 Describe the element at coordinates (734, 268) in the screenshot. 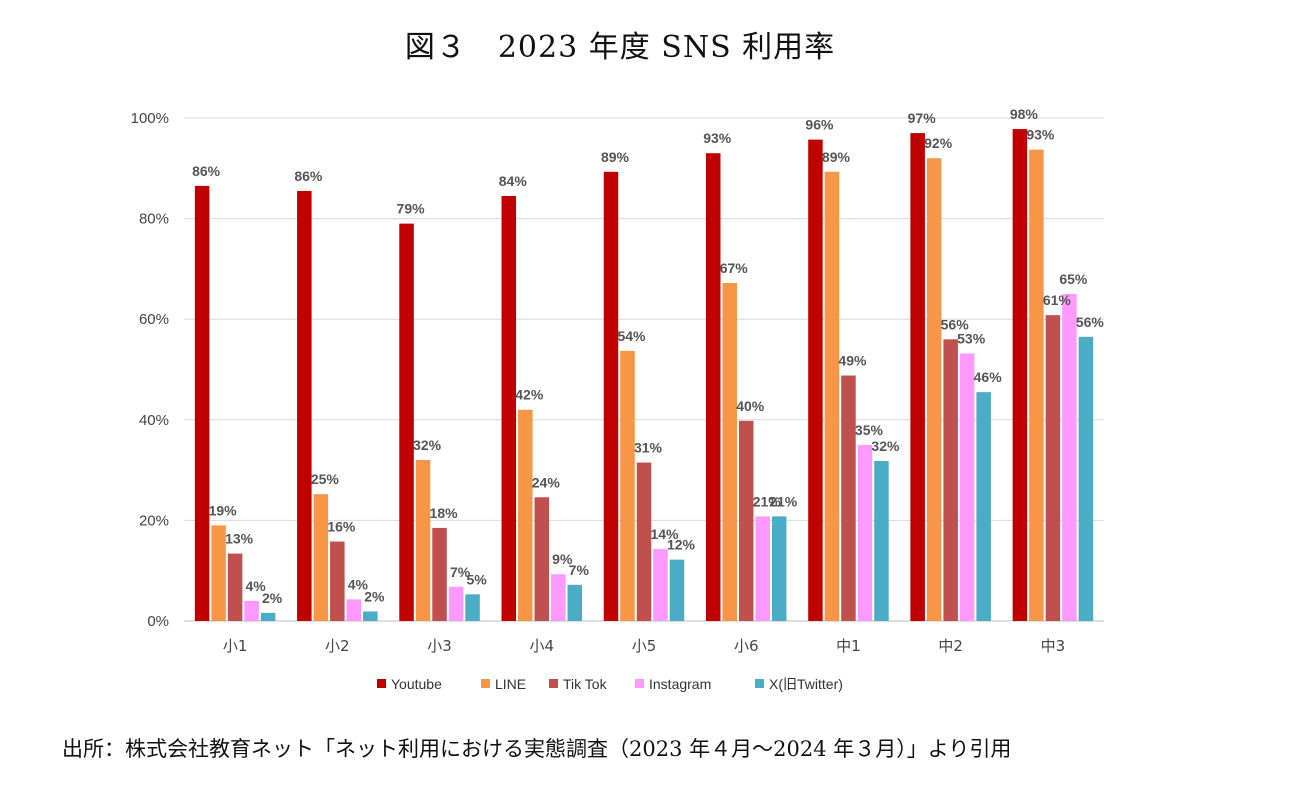

I see `data-label: 67%` at that location.